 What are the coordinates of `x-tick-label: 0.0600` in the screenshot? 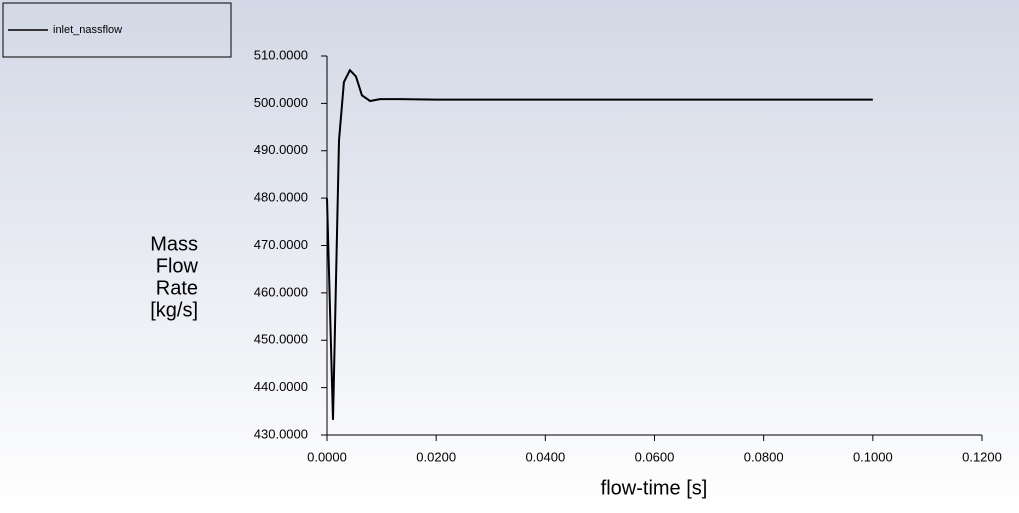 It's located at (655, 456).